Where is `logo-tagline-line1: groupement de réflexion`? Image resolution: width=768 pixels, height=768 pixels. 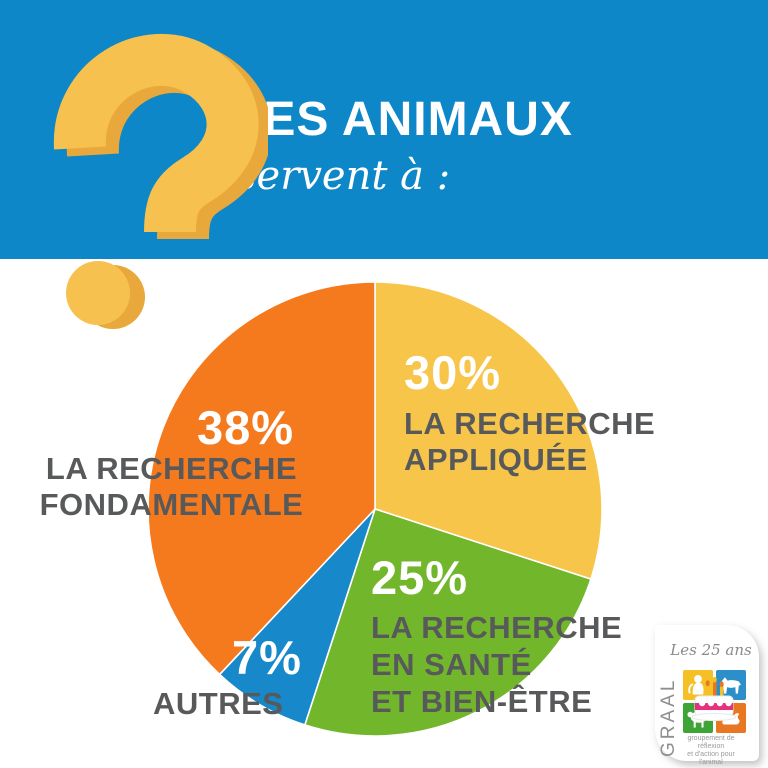
logo-tagline-line1: groupement de réflexion is located at coordinates (711, 742).